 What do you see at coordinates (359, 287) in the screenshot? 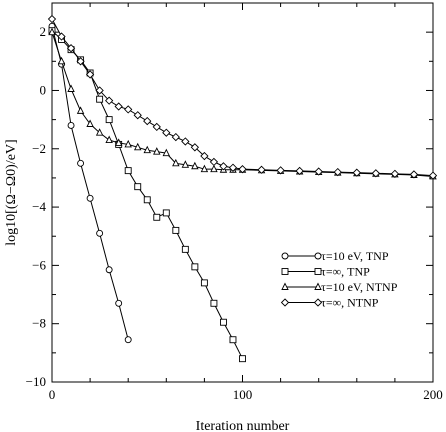
I see `legend-label: τ=10 eV, NTNP` at bounding box center [359, 287].